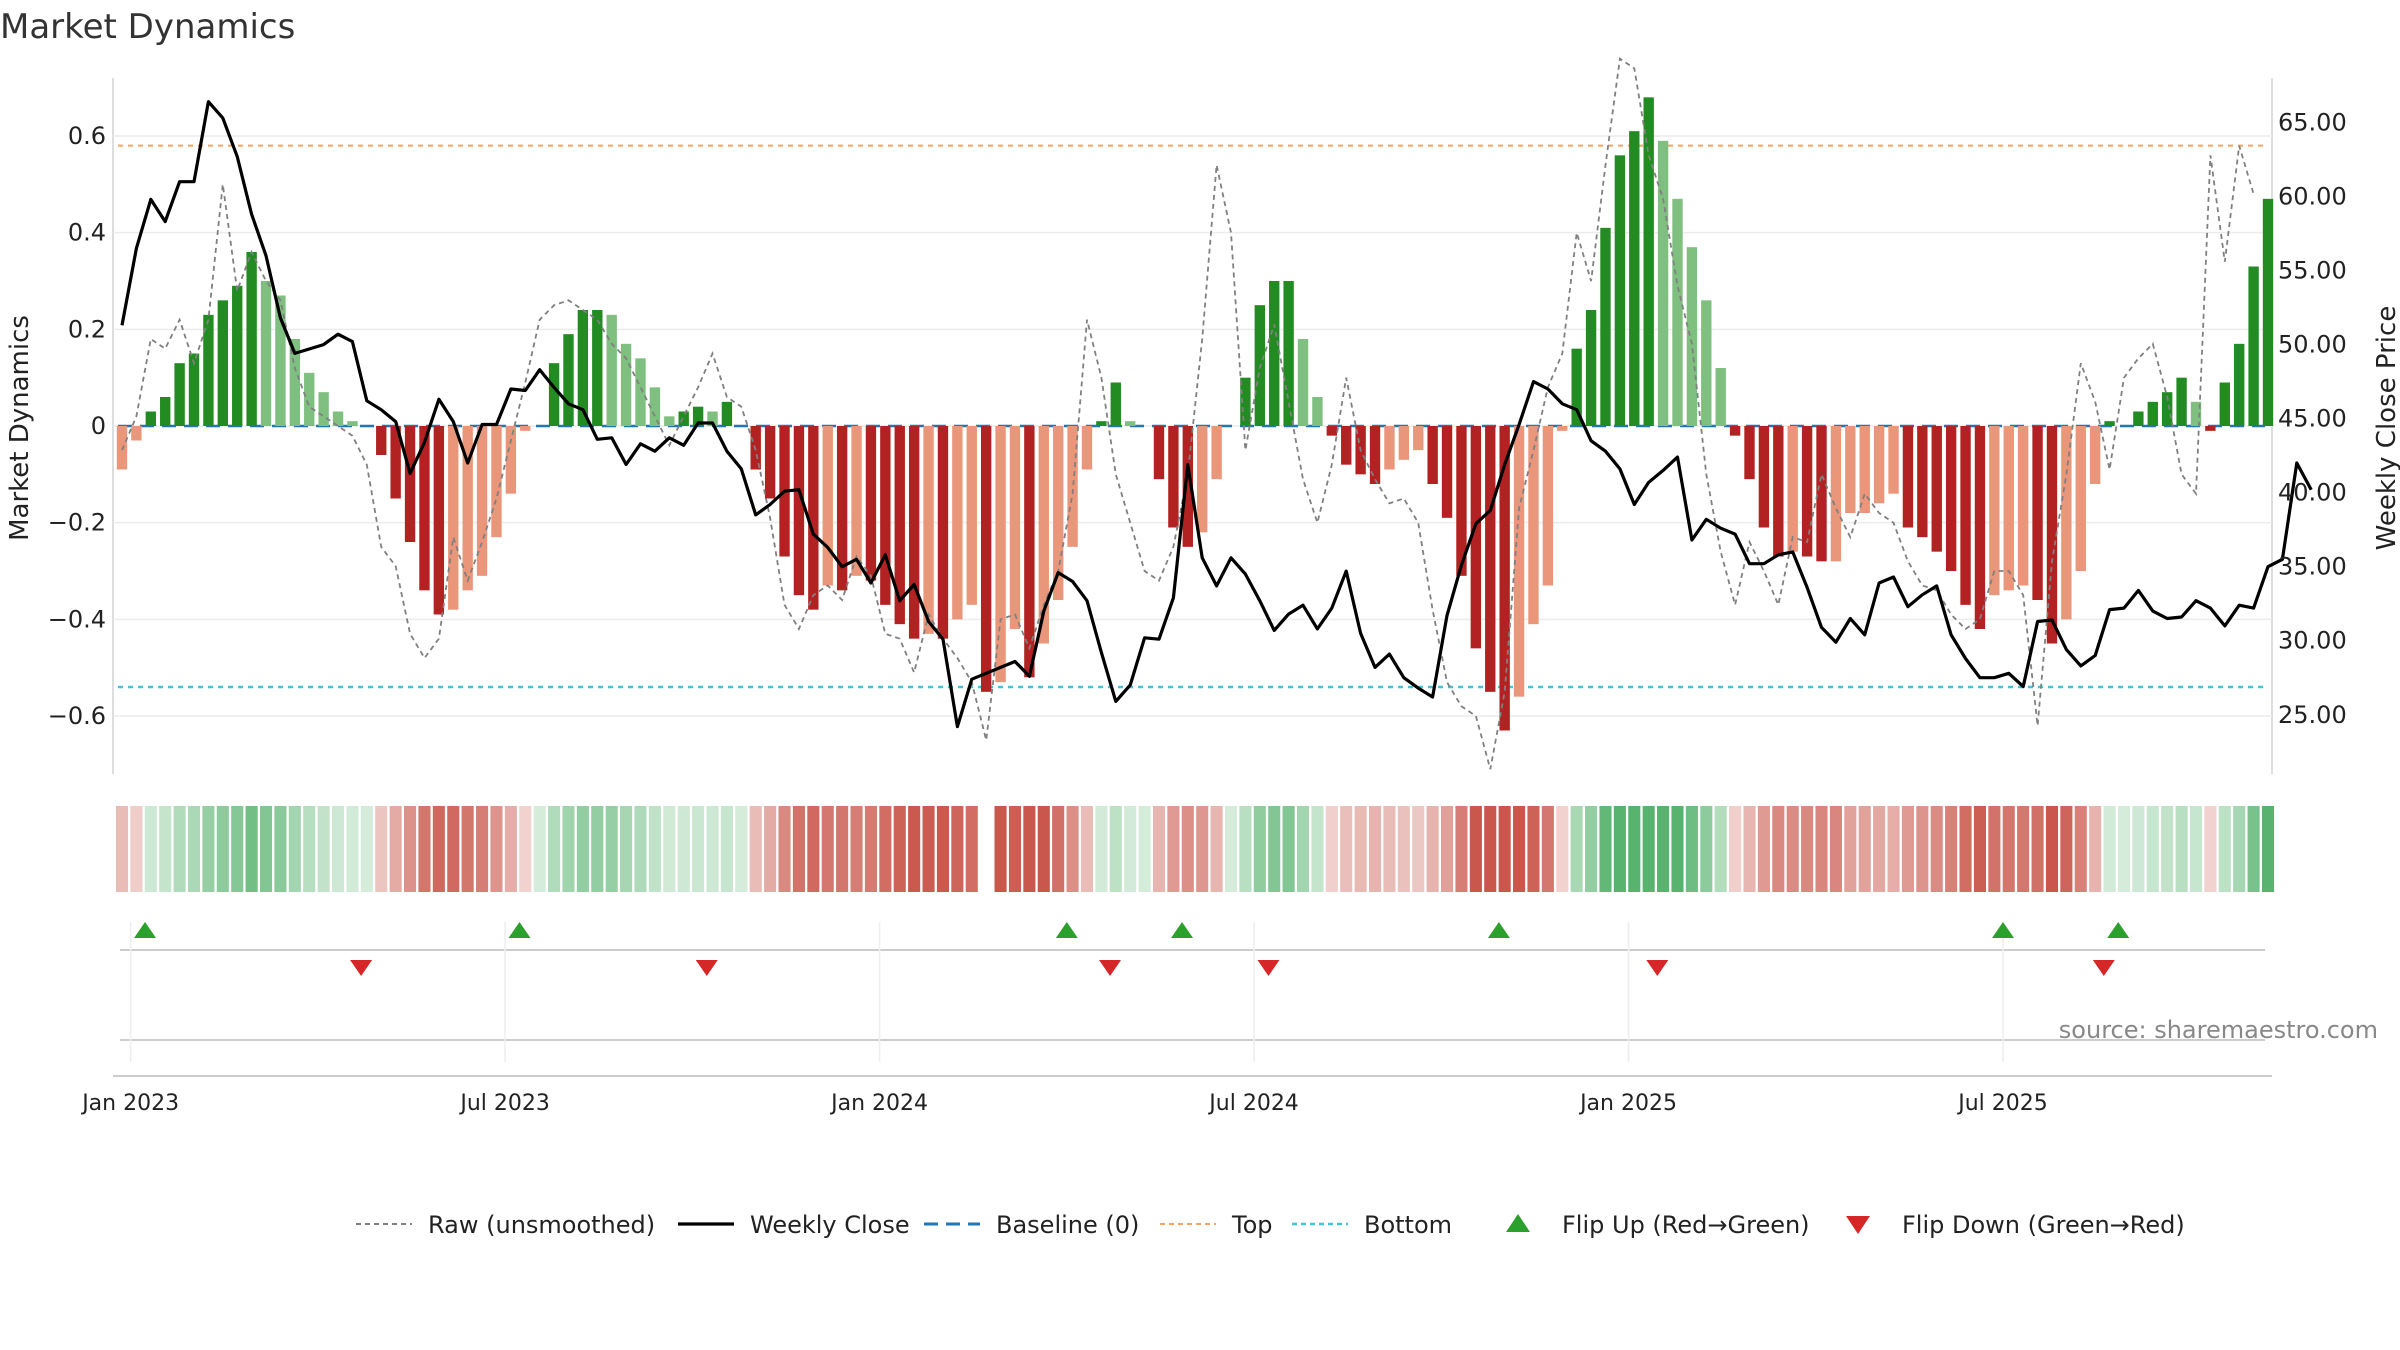 Image resolution: width=2400 pixels, height=1350 pixels. I want to click on flip-markers-panel, so click(1192, 1013).